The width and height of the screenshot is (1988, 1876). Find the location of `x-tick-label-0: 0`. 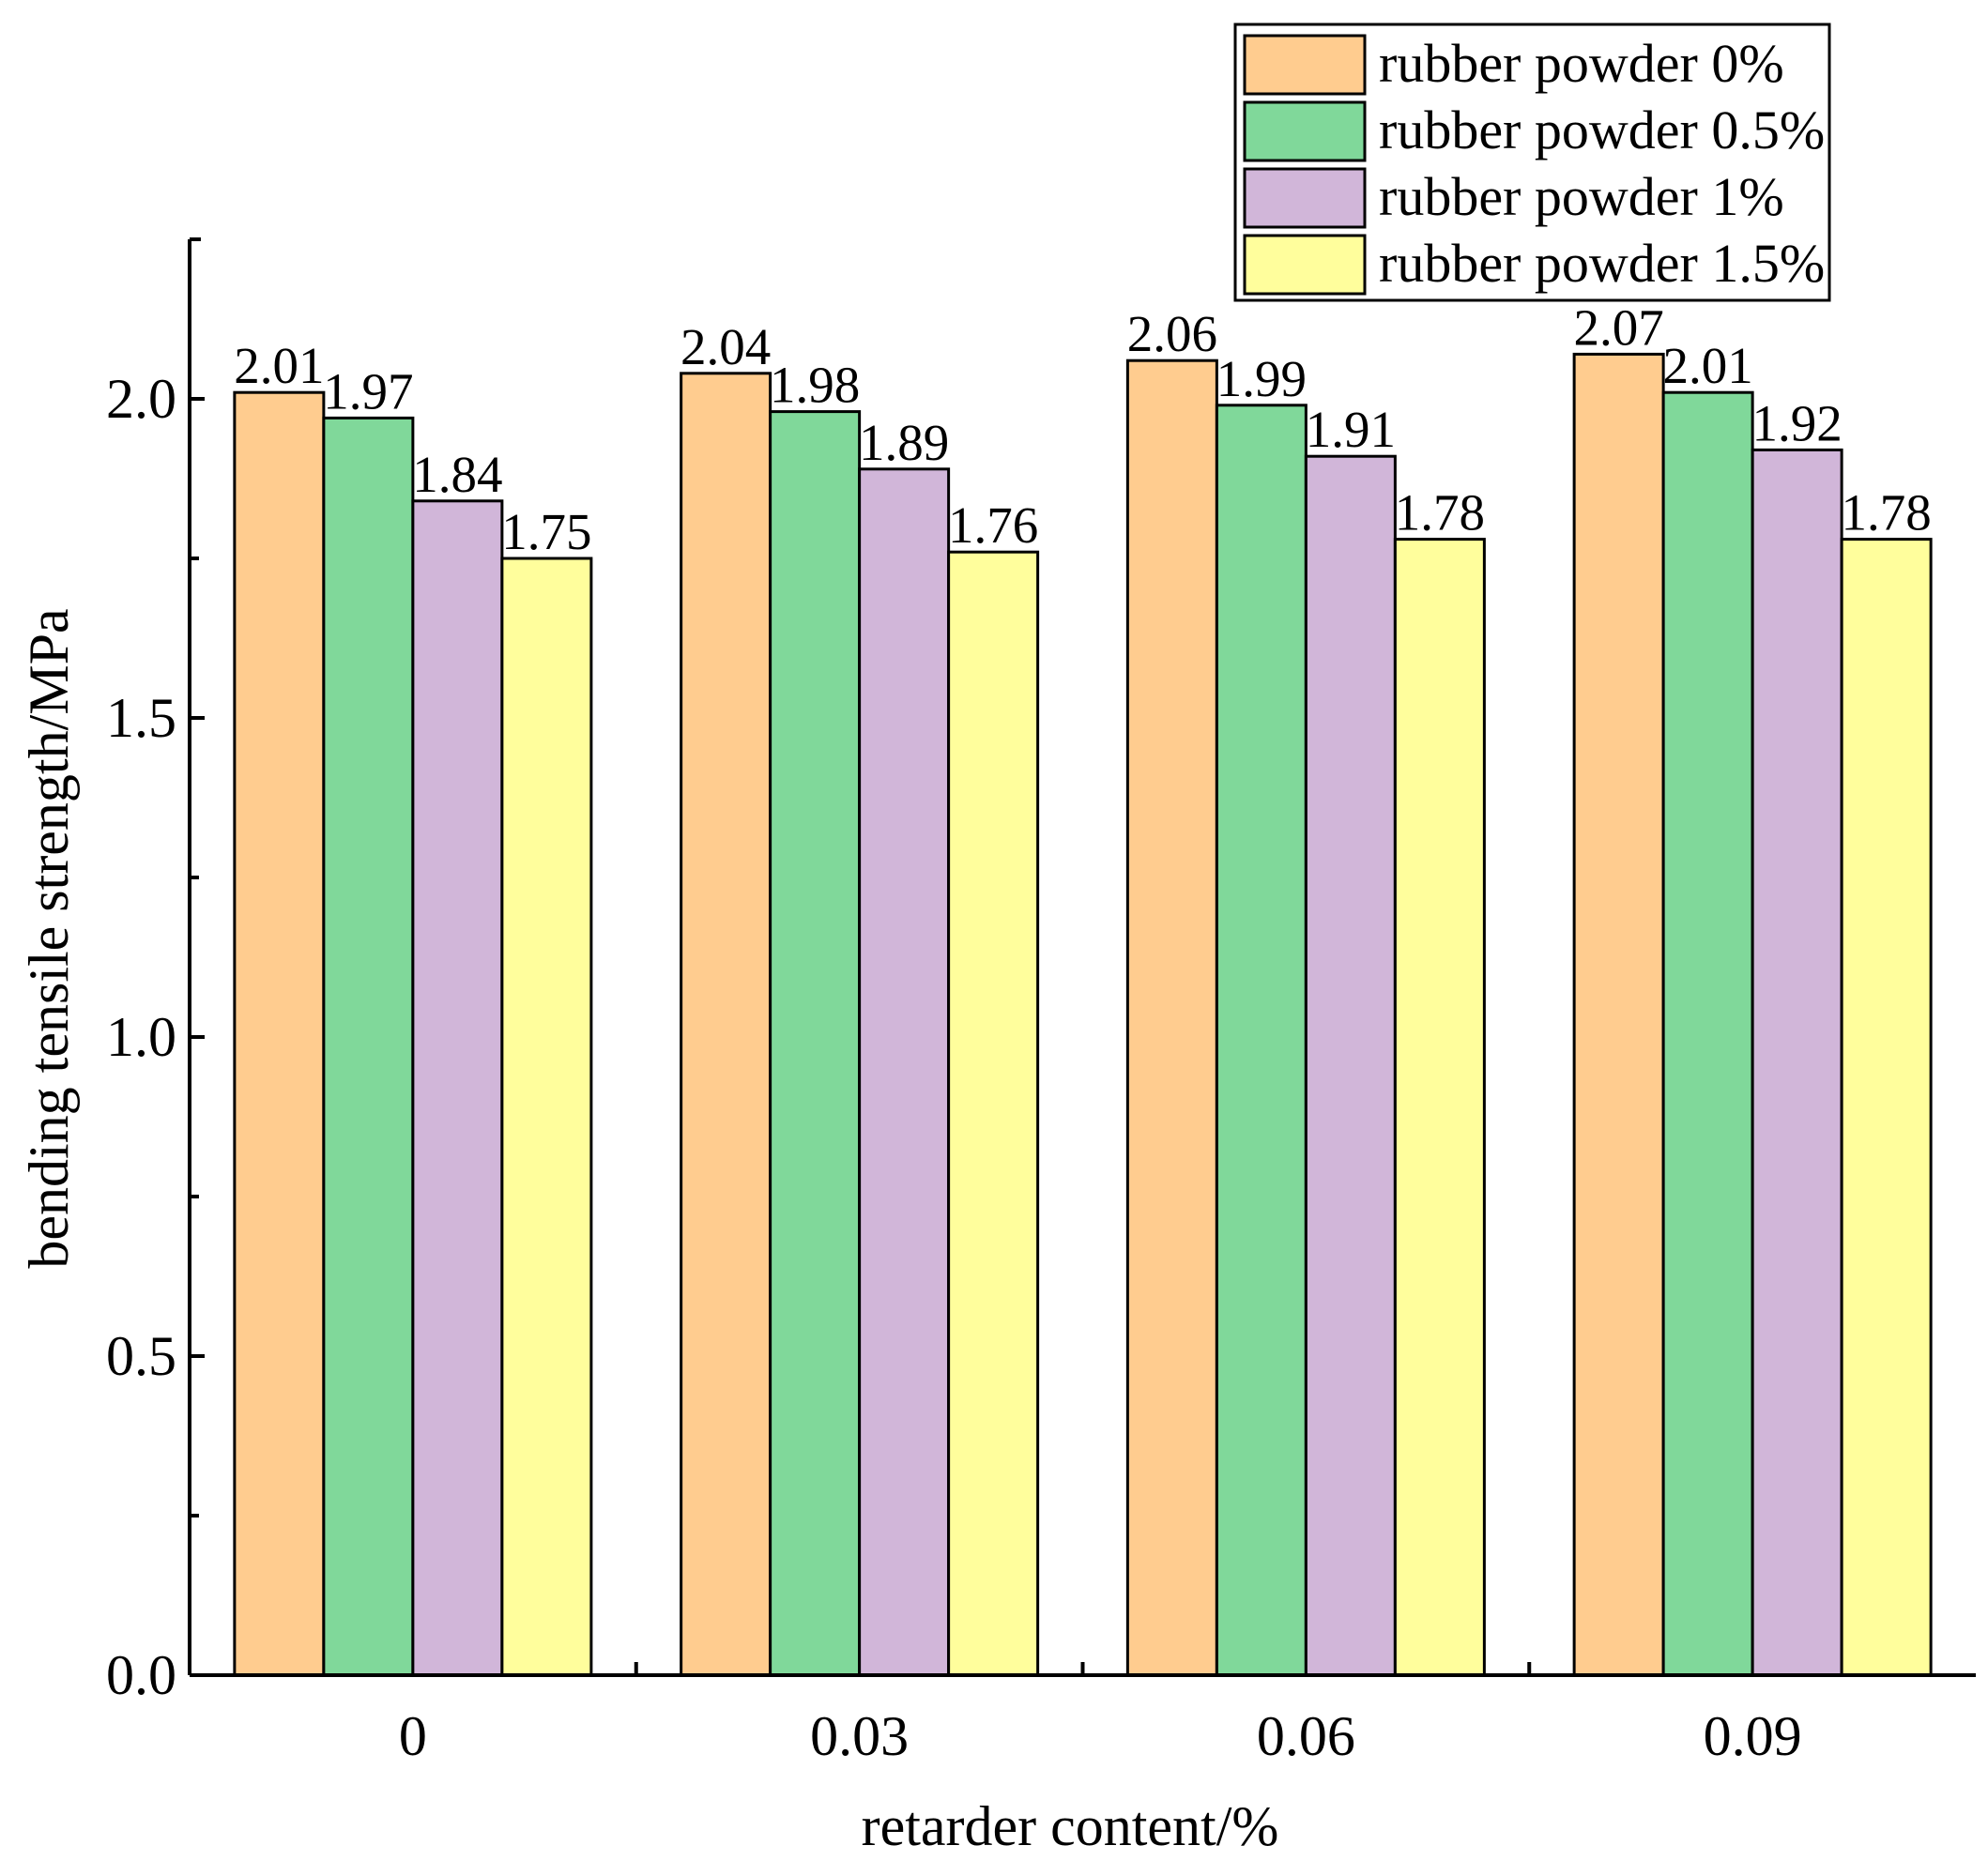

x-tick-label-0: 0 is located at coordinates (413, 1736).